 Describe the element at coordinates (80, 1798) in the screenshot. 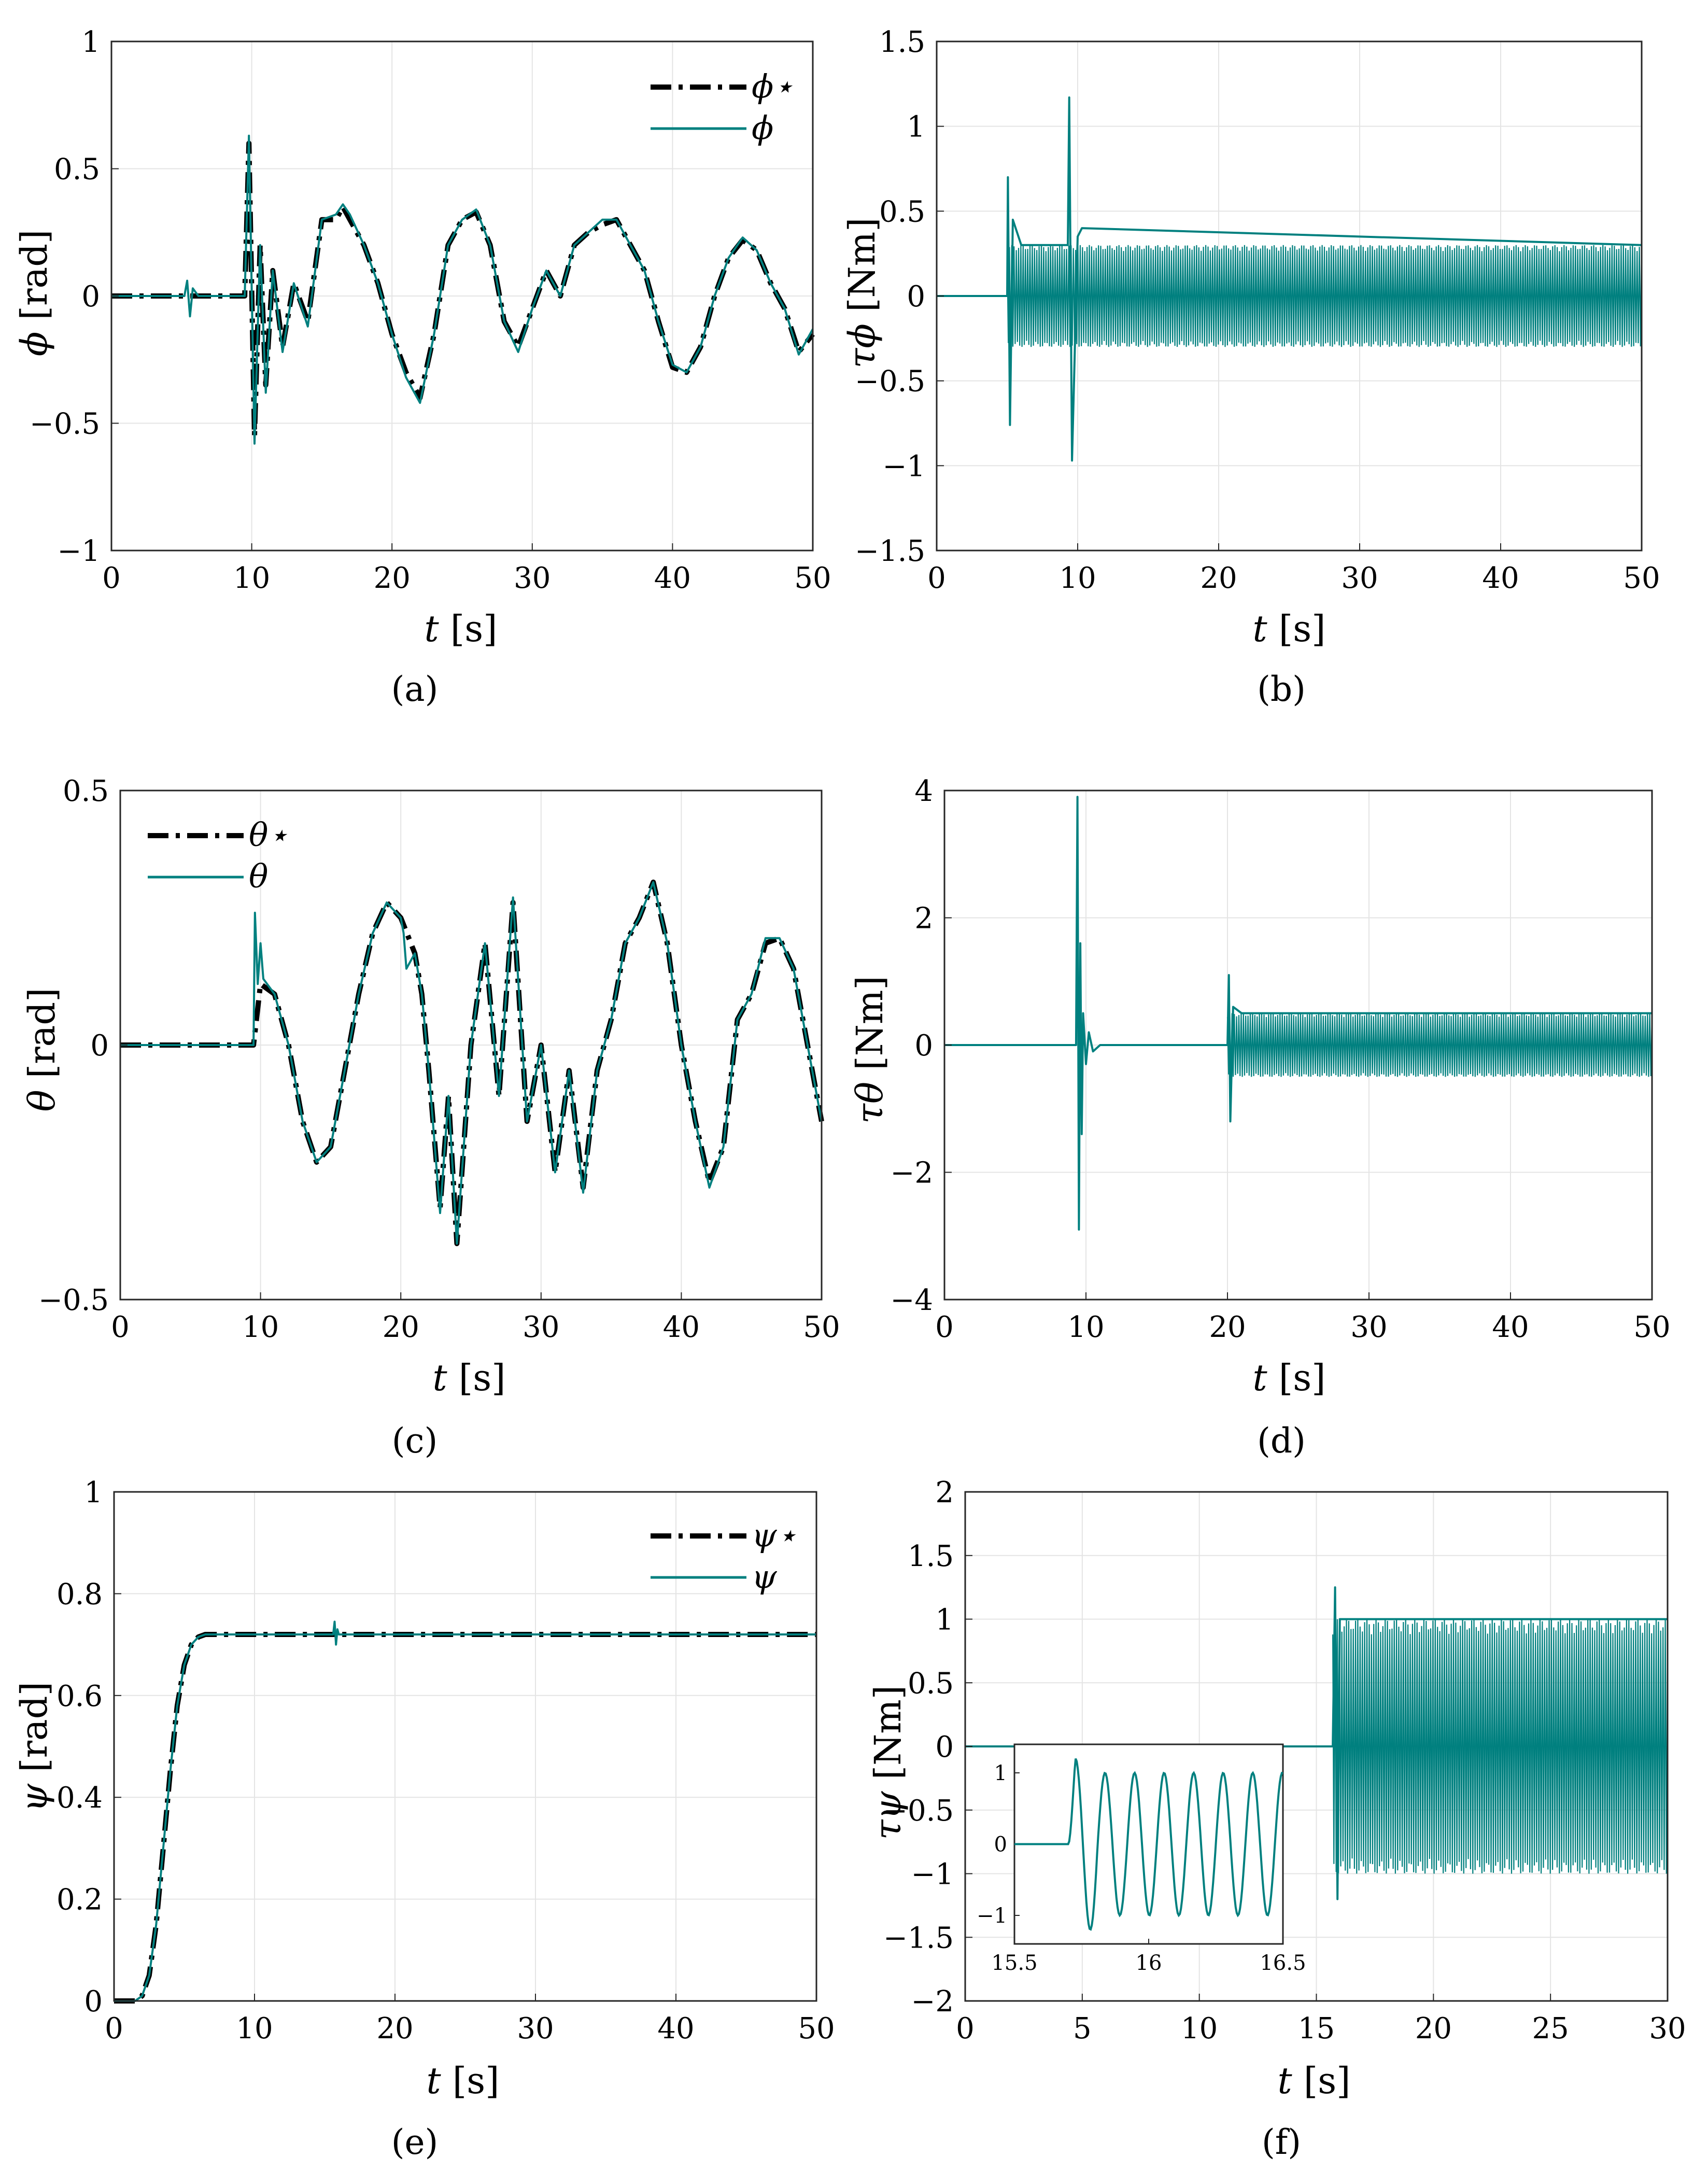

I see `tick-label-y: 0.4` at that location.